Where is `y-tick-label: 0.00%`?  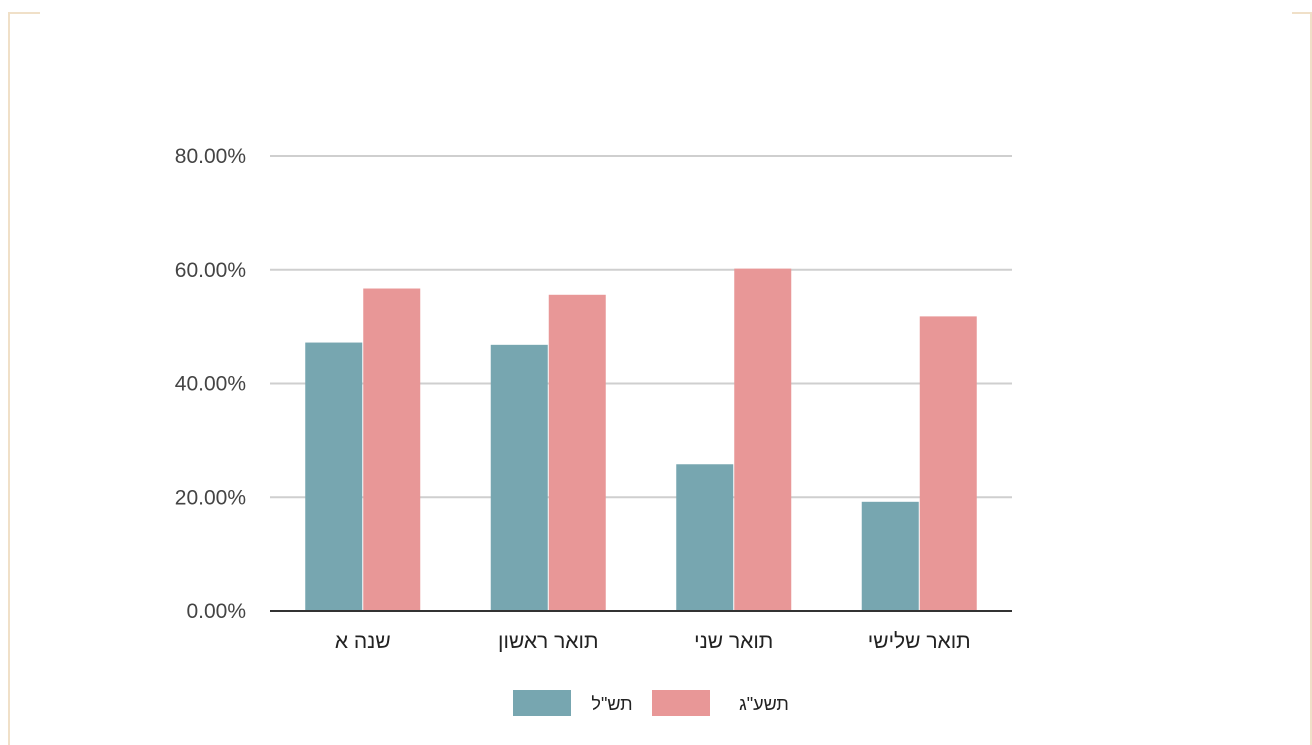 y-tick-label: 0.00% is located at coordinates (216, 611).